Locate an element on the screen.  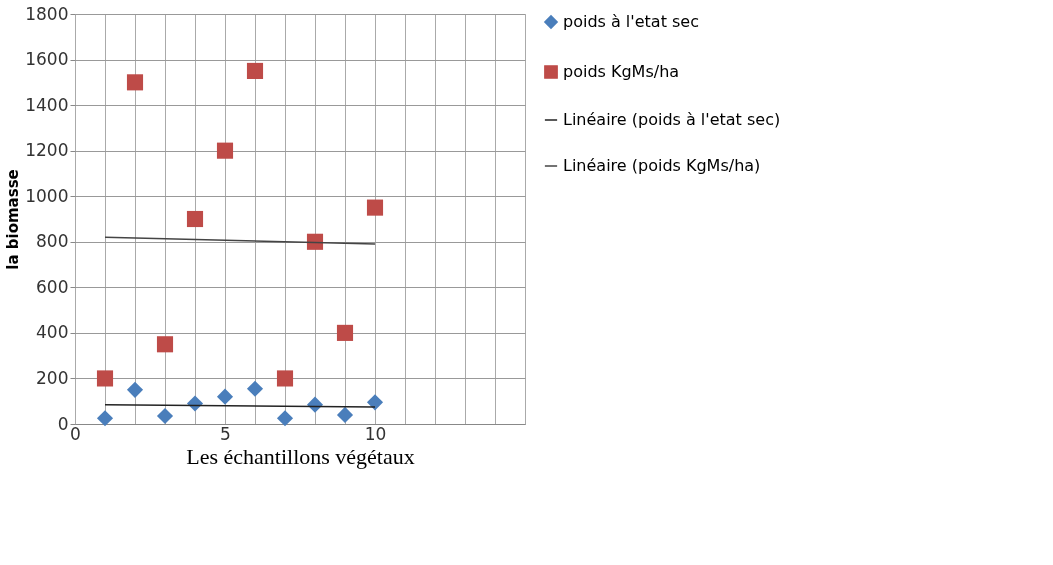
legend-label: Linéaire (poids à l'etat sec) is located at coordinates (672, 119).